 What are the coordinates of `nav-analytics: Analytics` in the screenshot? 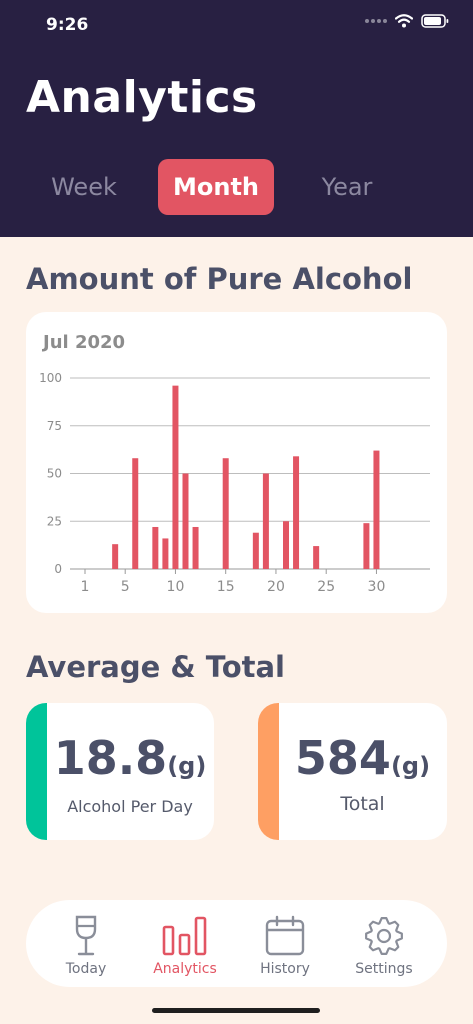 It's located at (185, 943).